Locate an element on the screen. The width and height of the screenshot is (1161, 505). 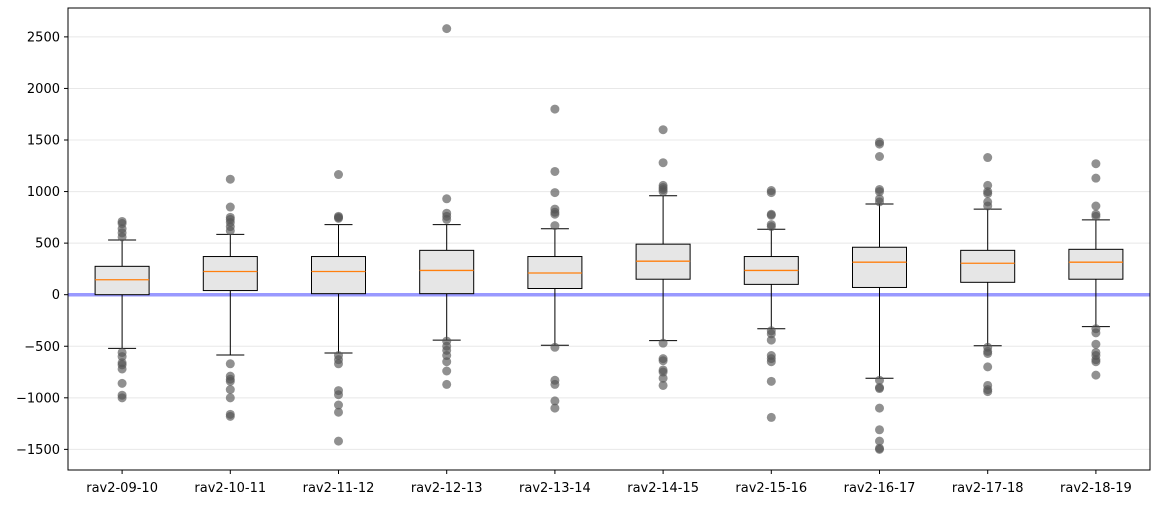
y-tick-label: 2500 is located at coordinates (43, 37).